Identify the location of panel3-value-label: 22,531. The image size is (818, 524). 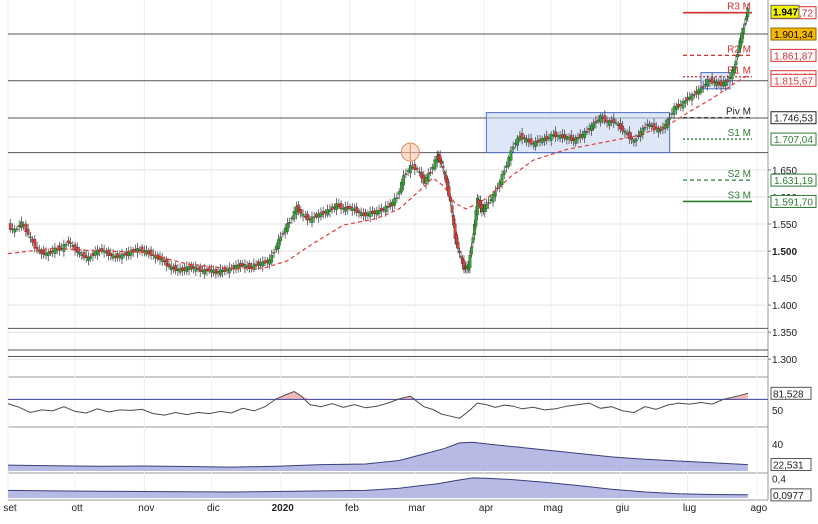
(788, 466).